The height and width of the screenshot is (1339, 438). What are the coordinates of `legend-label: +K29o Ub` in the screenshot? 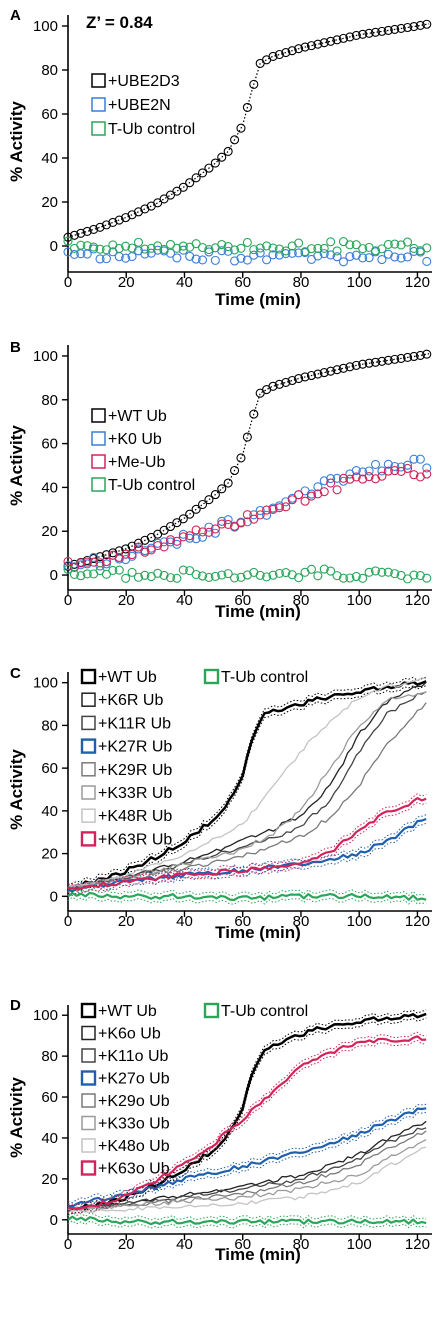 It's located at (134, 1101).